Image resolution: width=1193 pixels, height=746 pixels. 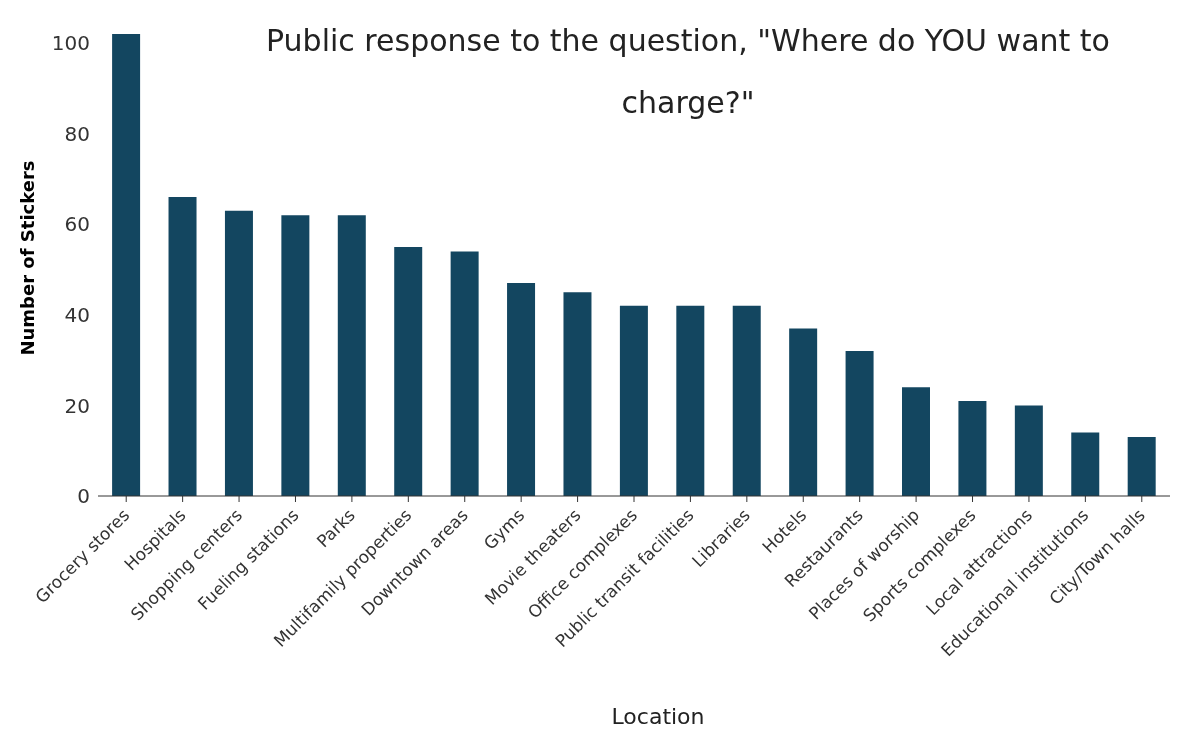 I want to click on x-axis-title: Location, so click(x=658, y=716).